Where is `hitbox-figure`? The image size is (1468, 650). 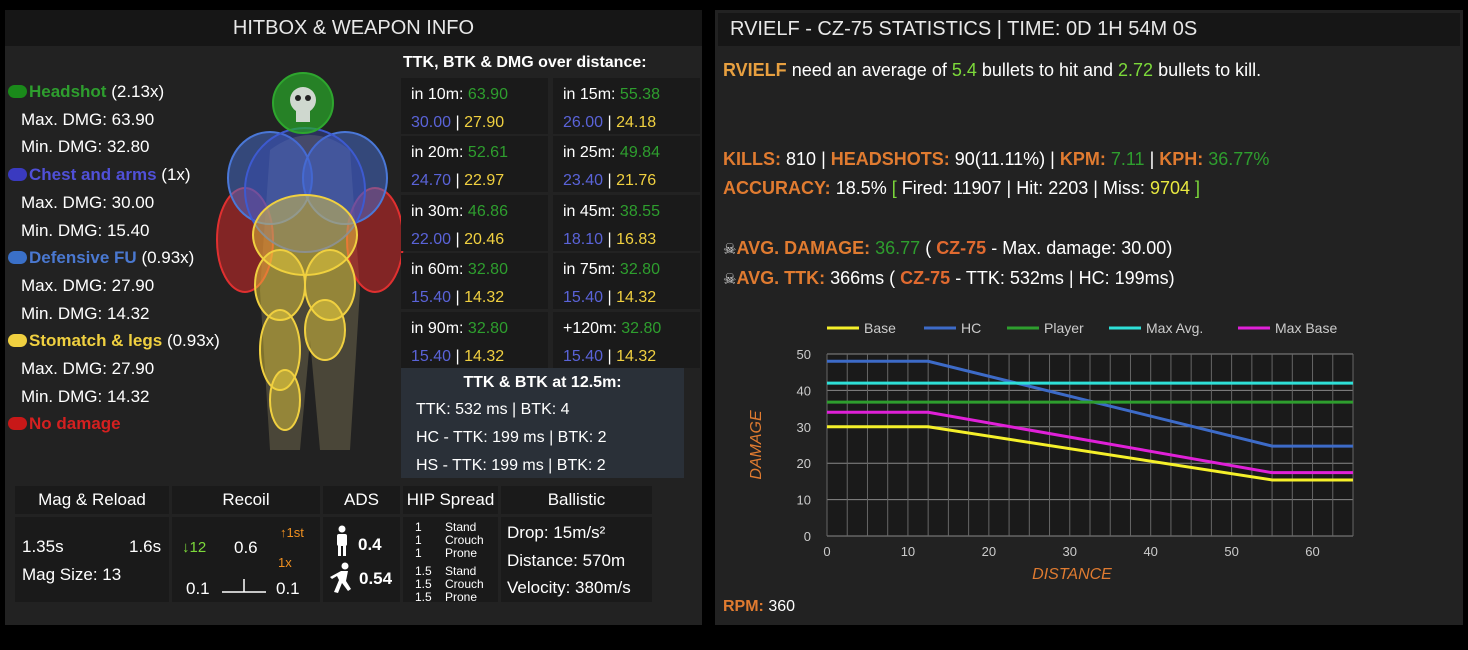 hitbox-figure is located at coordinates (310, 261).